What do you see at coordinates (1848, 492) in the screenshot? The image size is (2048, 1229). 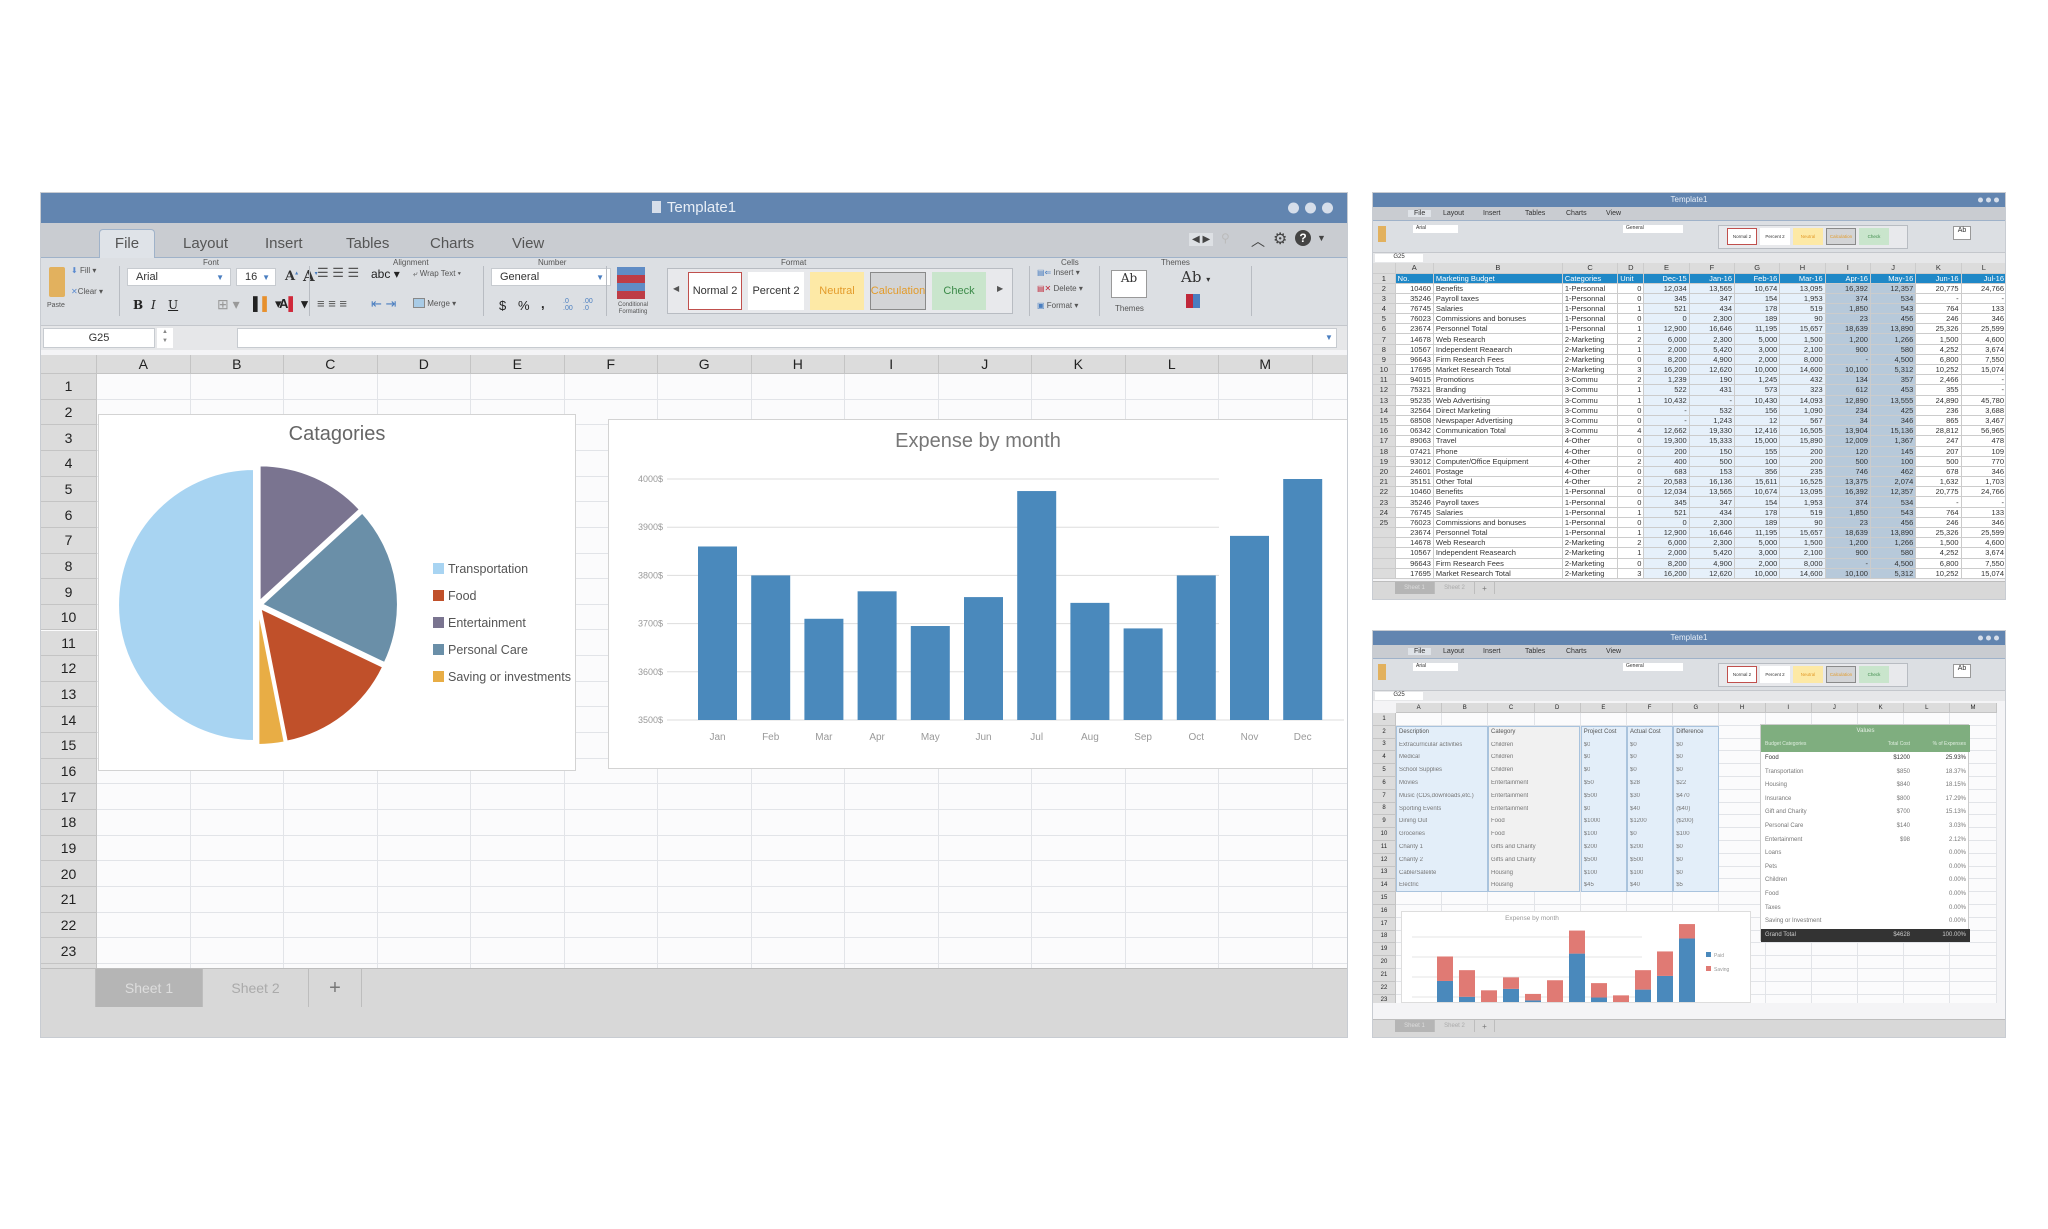 I see `table-cell: 16,392` at bounding box center [1848, 492].